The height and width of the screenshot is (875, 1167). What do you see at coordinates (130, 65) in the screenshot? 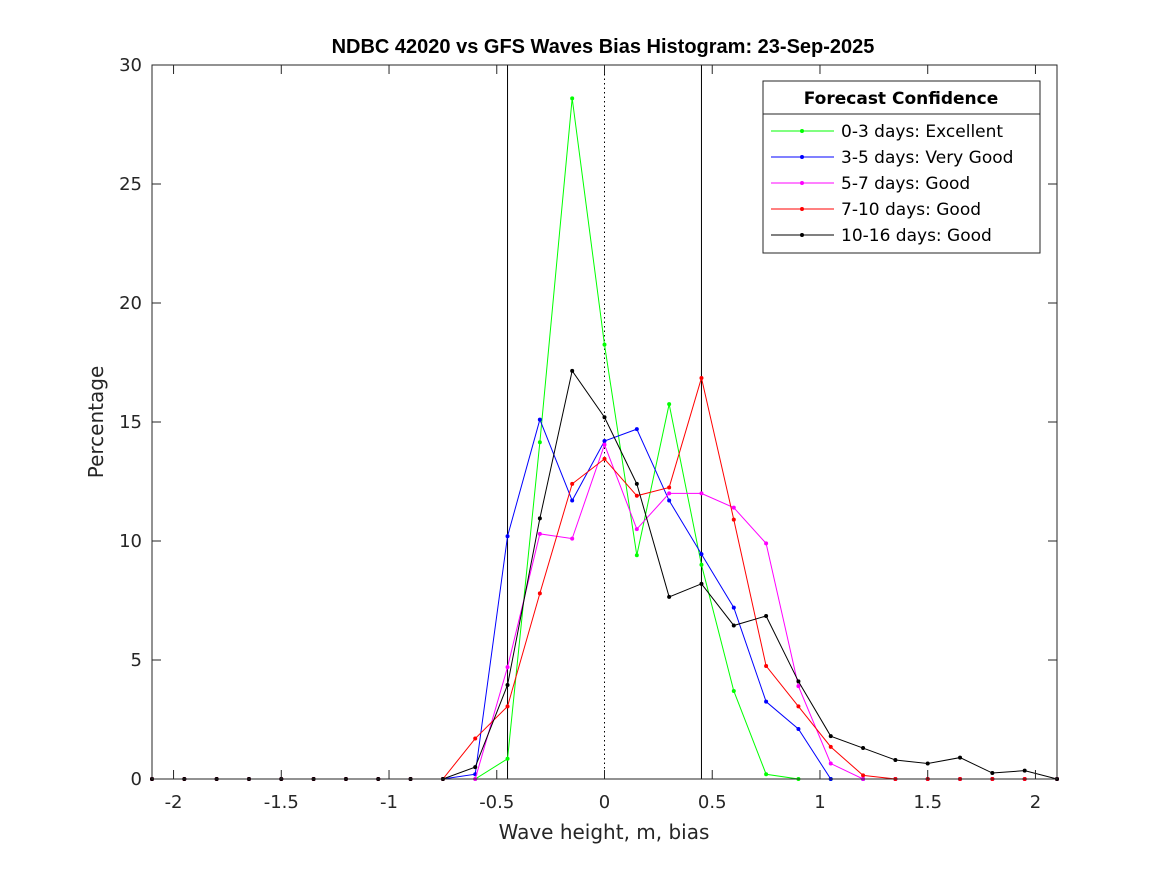
I see `y-tick-label: 30` at bounding box center [130, 65].